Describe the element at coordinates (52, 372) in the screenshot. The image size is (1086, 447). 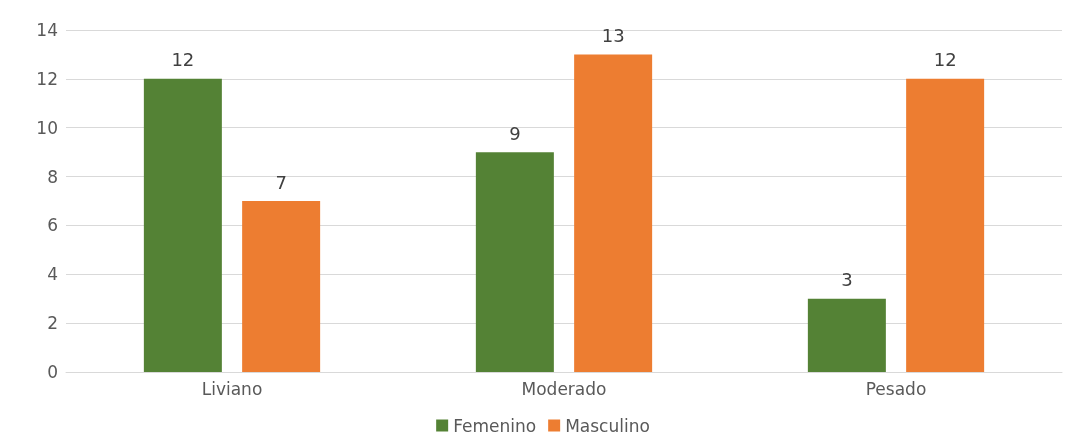
I see `y-tick-label: 0` at that location.